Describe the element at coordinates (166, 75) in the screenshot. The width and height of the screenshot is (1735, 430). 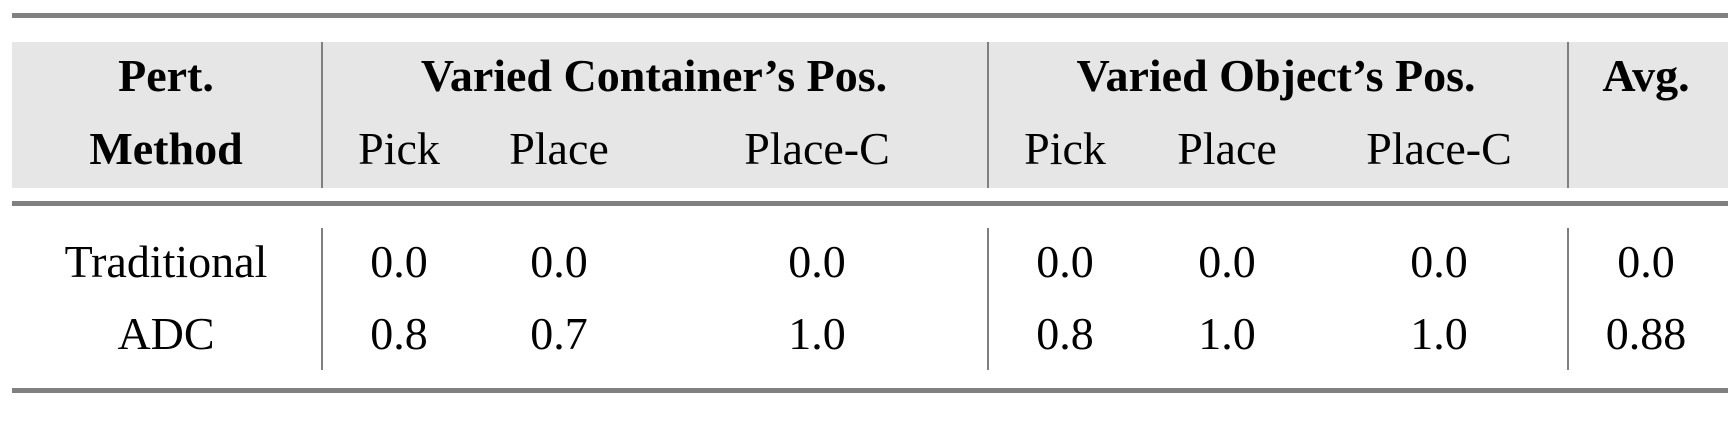
I see `header-pert: Pert.` at that location.